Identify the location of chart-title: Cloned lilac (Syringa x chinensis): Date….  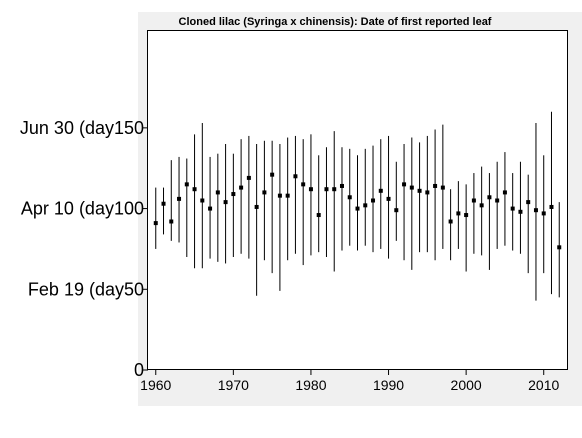
(335, 22).